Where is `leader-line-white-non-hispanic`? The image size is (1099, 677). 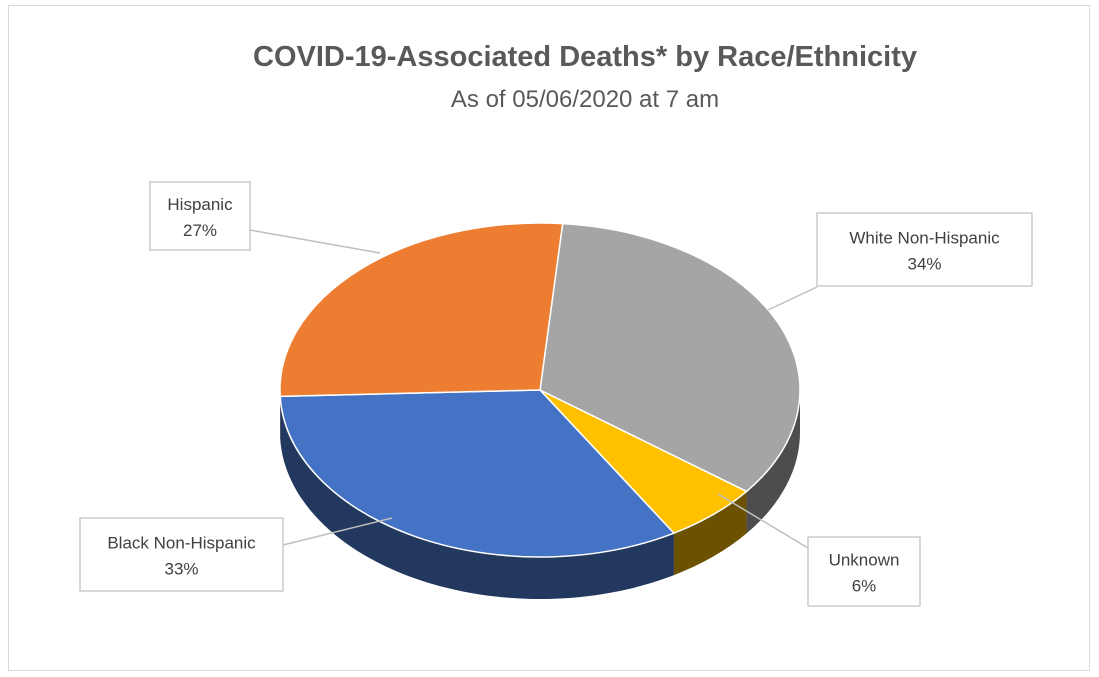 leader-line-white-non-hispanic is located at coordinates (792, 298).